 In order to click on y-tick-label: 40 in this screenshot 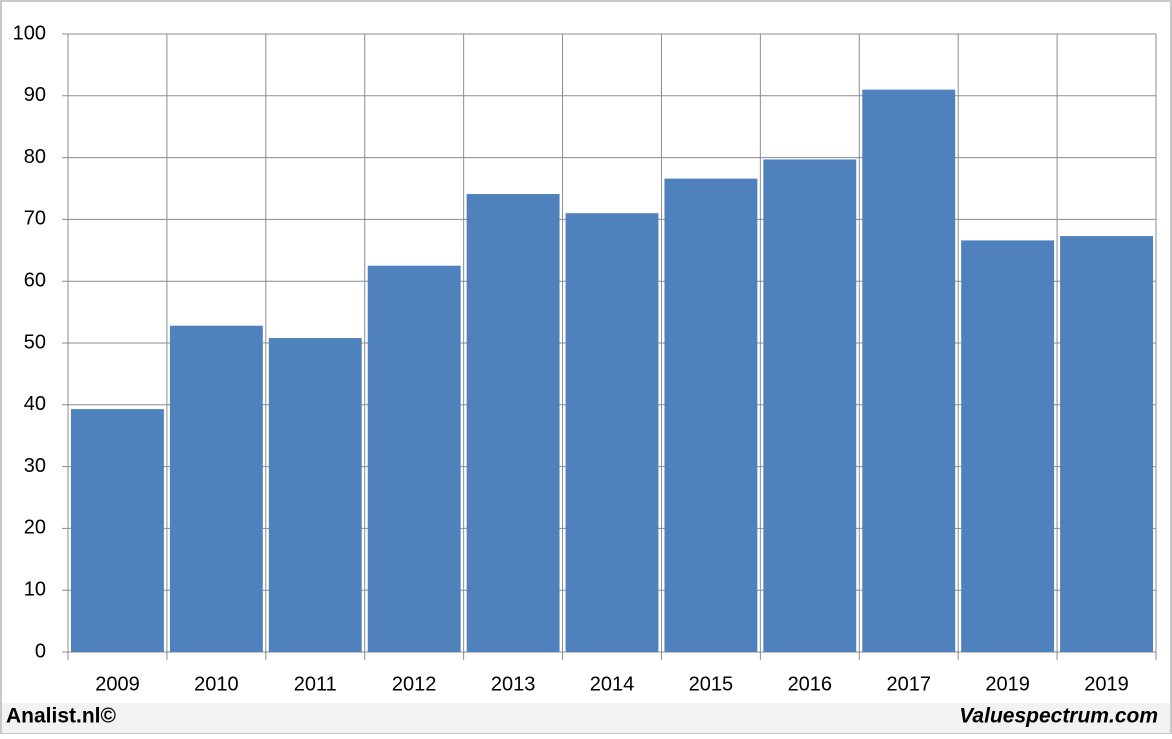, I will do `click(35, 404)`.